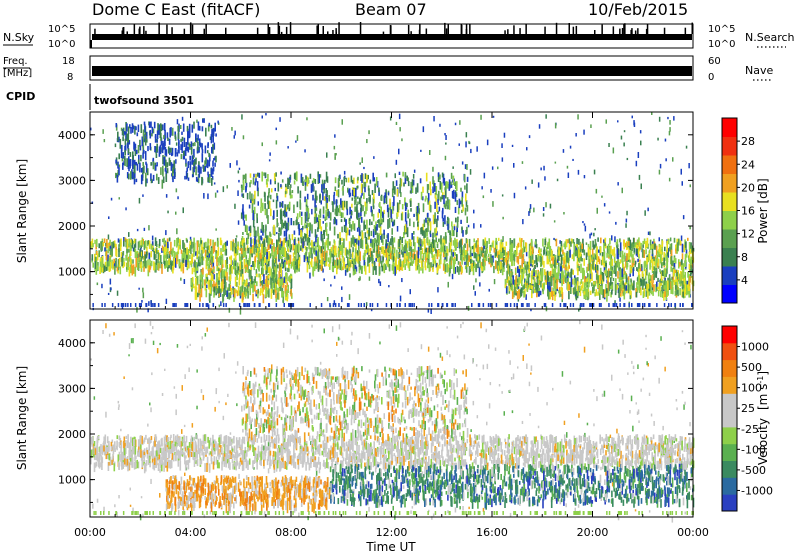 The width and height of the screenshot is (800, 554). What do you see at coordinates (20, 96) in the screenshot?
I see `cpid-label: CPID` at bounding box center [20, 96].